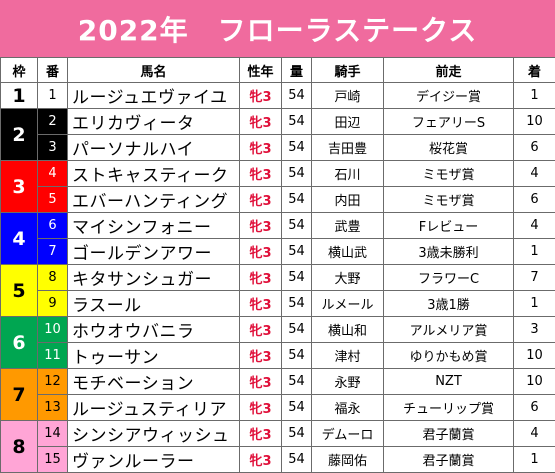 The width and height of the screenshot is (555, 473). I want to click on horse-number-cell: 12, so click(53, 382).